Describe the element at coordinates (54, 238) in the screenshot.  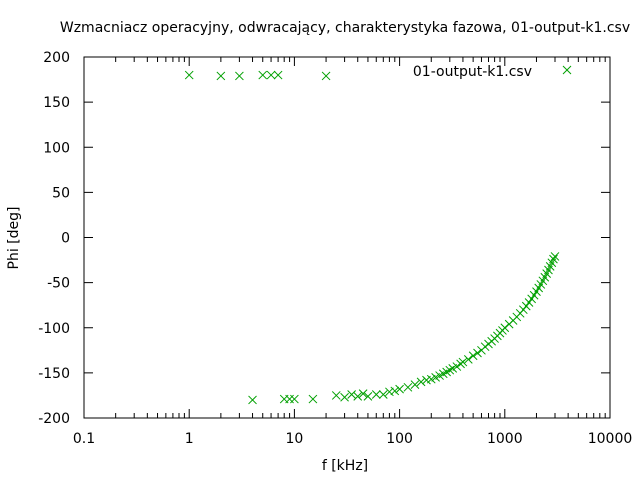
I see `y-axis-tick-labels: -200 -150 -100 -50 0 50 100 150 200` at that location.